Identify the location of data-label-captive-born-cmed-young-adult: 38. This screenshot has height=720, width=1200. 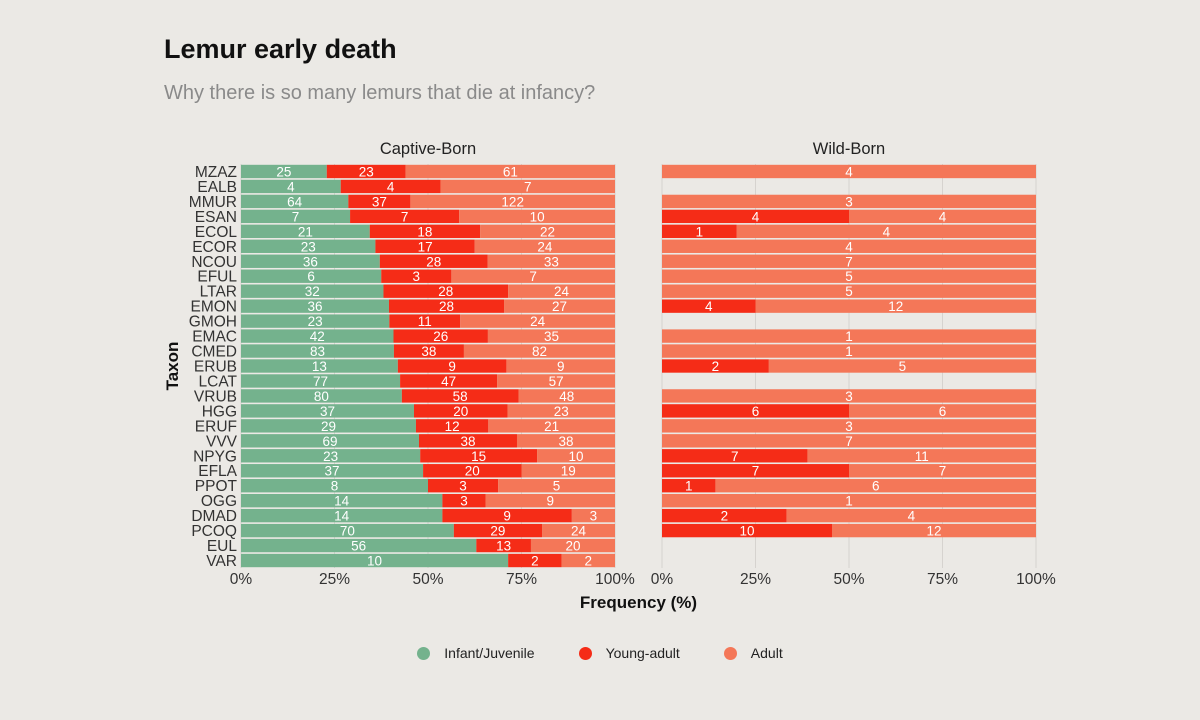
(428, 351).